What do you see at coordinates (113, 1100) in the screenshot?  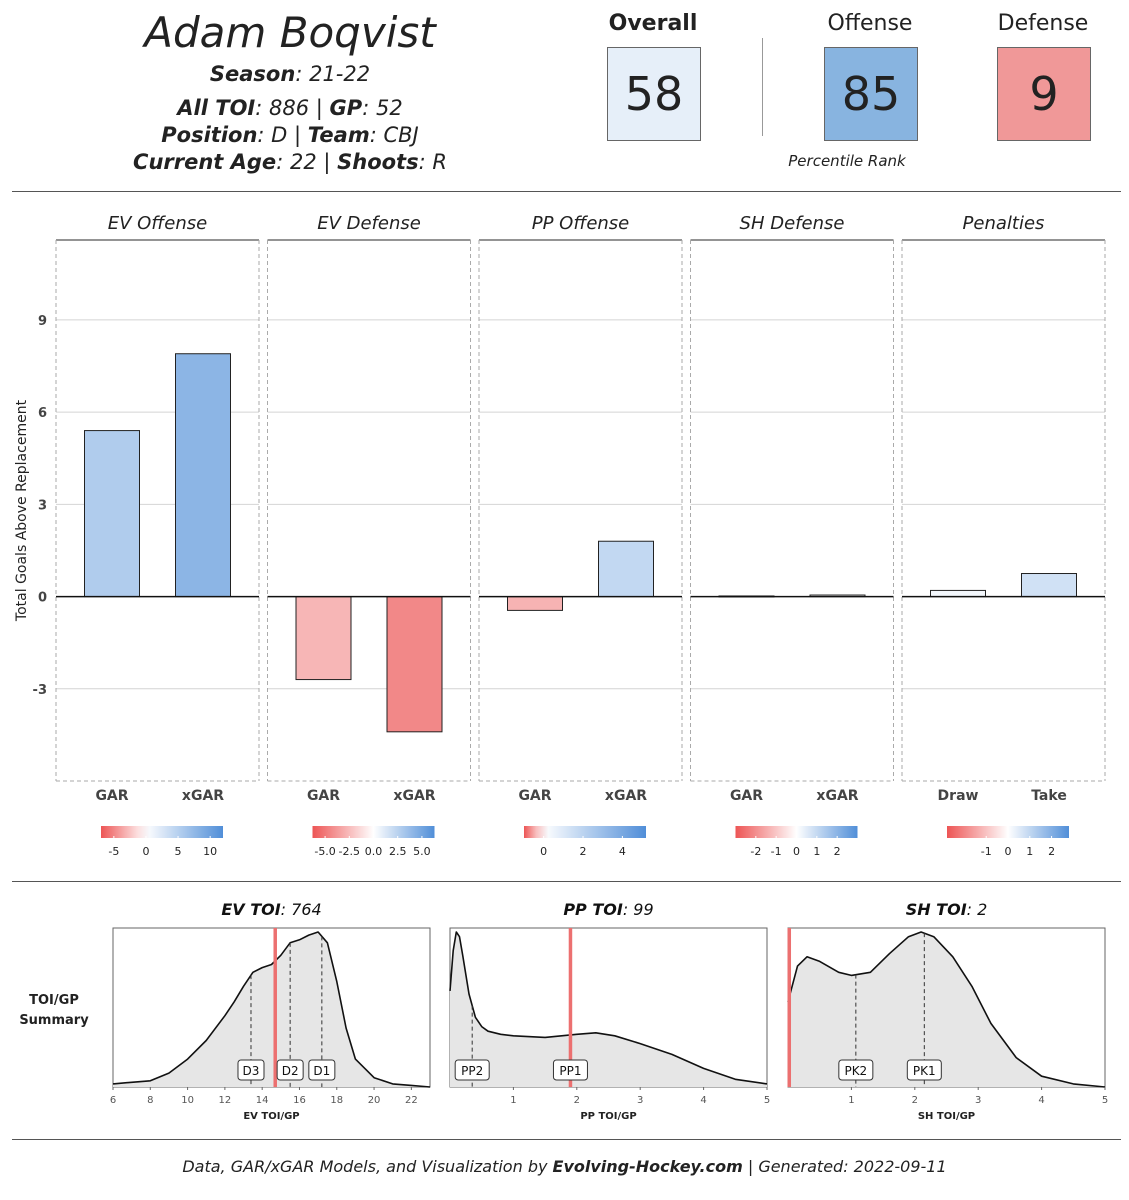 I see `x-tick-label: 6` at bounding box center [113, 1100].